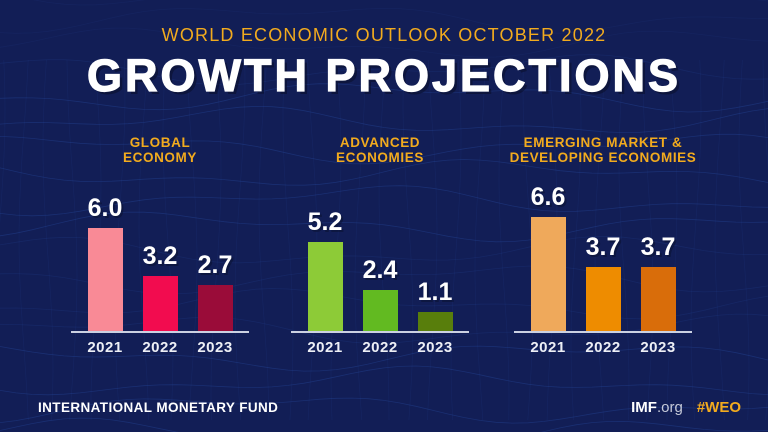 This screenshot has height=432, width=768. I want to click on bar-value-label: 3.2, so click(160, 256).